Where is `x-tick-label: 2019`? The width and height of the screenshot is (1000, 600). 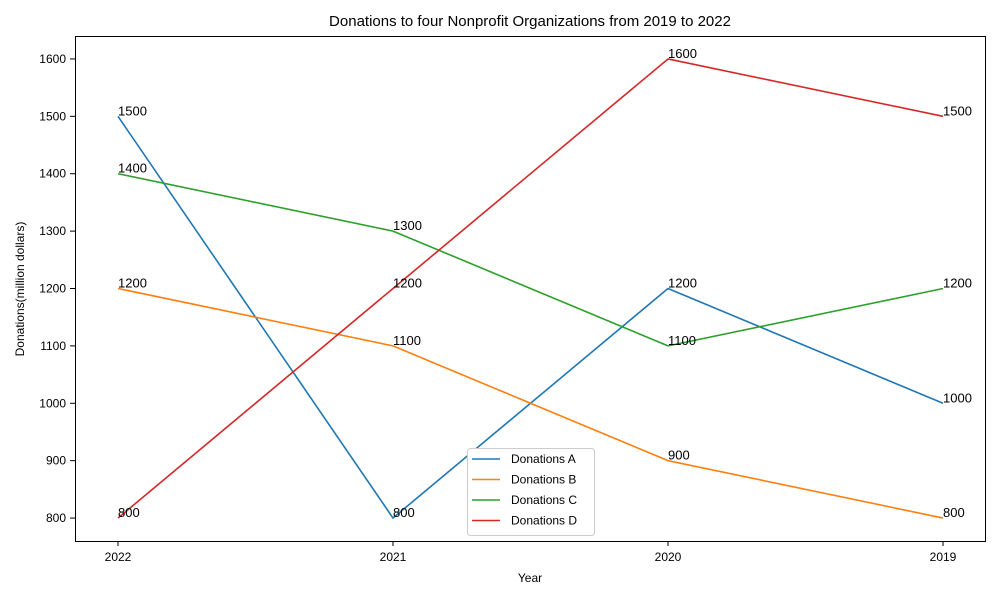 x-tick-label: 2019 is located at coordinates (943, 557).